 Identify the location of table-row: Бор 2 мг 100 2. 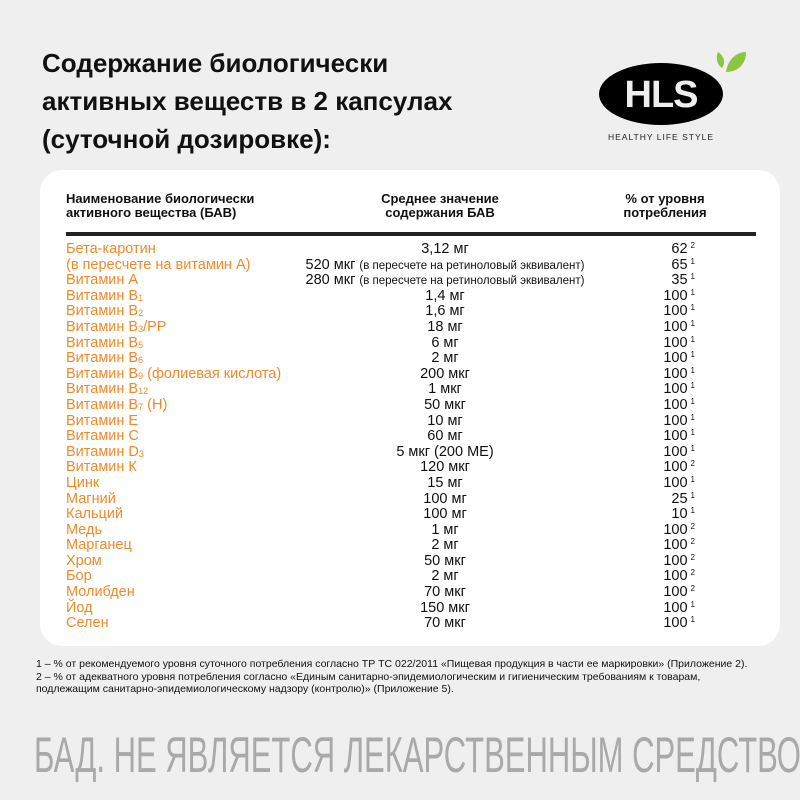
(410, 576).